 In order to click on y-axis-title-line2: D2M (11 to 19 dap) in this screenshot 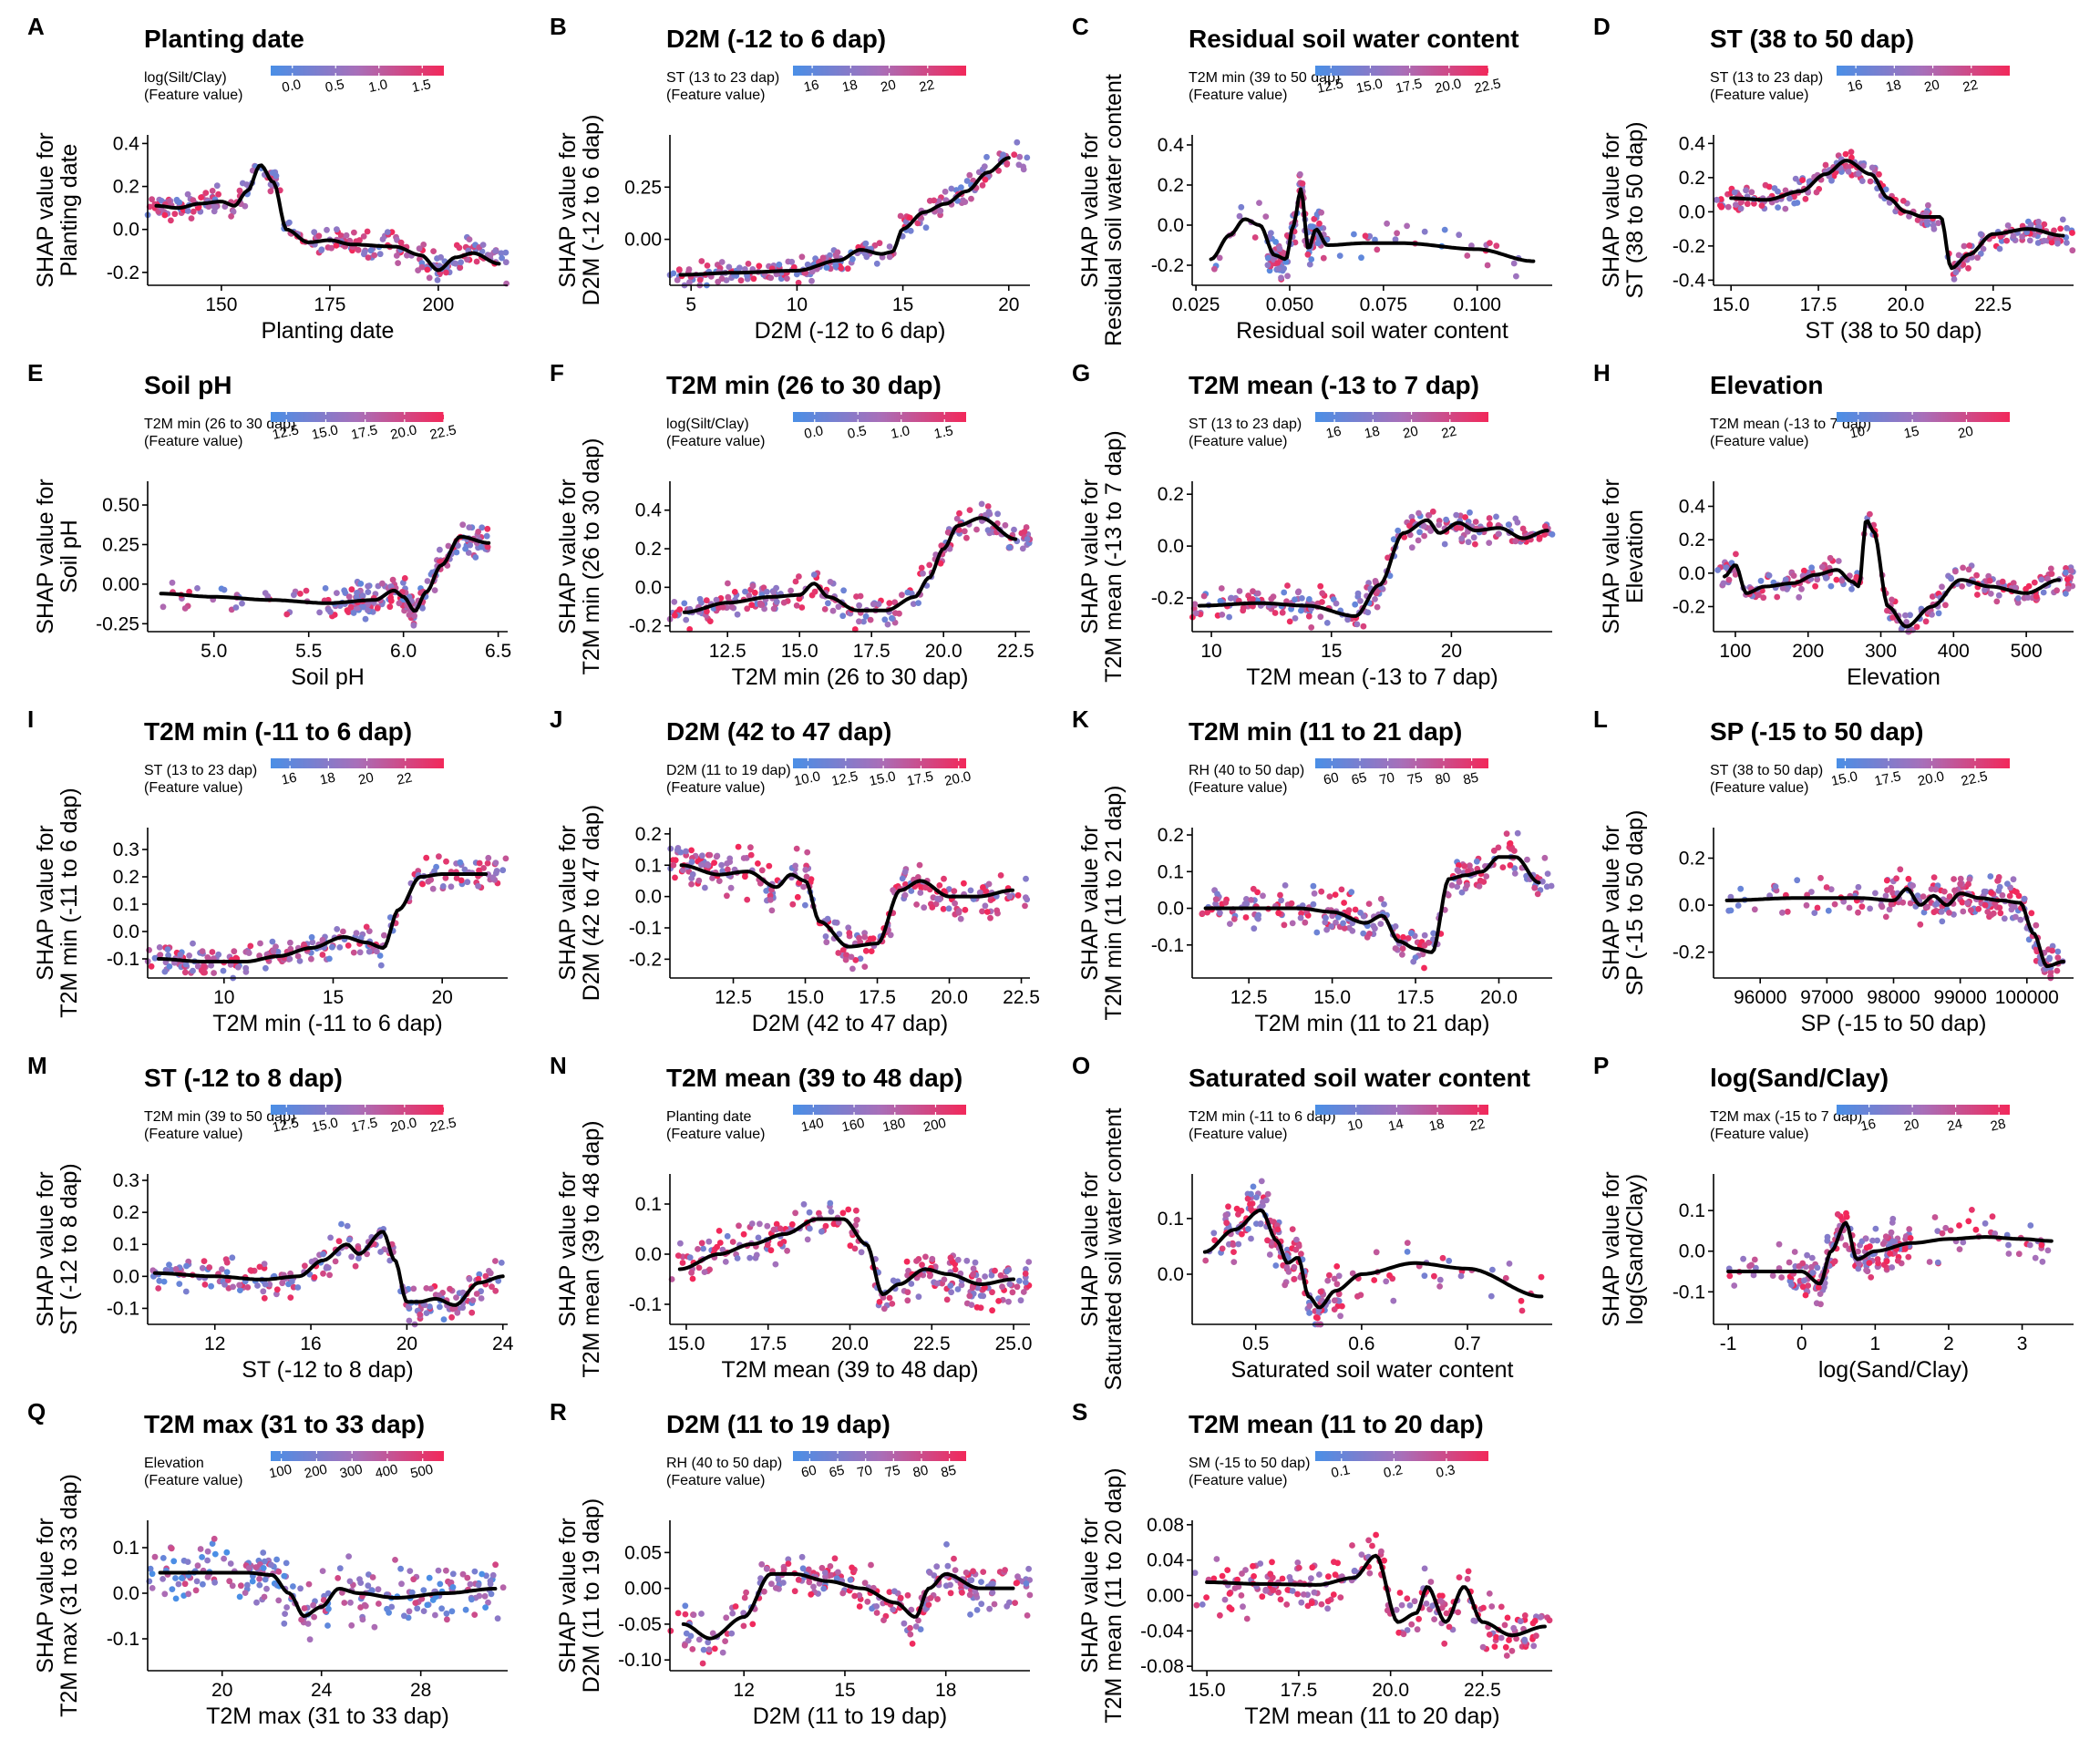, I will do `click(592, 1596)`.